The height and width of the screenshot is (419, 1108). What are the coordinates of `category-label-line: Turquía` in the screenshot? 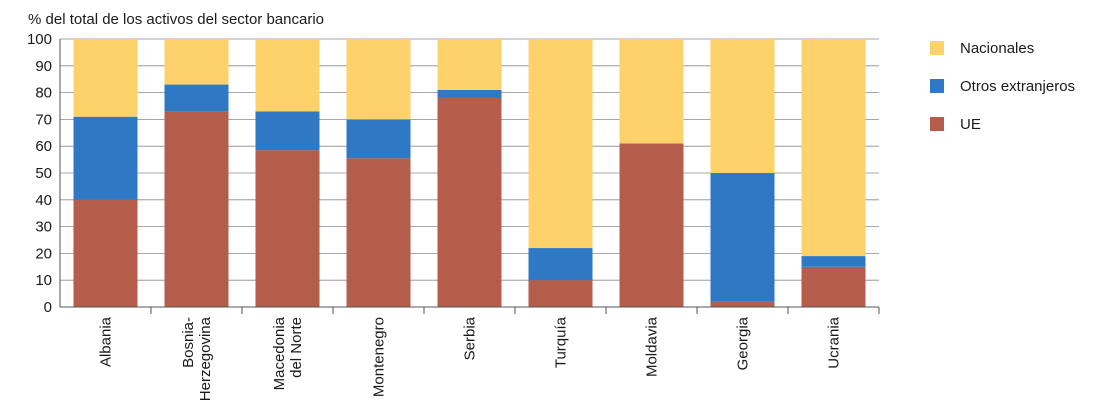 It's located at (561, 342).